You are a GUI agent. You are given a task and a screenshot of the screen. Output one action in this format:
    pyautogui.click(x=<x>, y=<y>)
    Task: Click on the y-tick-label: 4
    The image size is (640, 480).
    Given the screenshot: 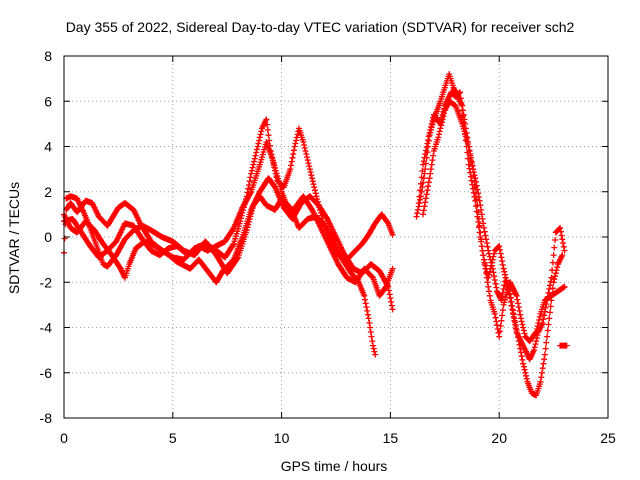 What is the action you would take?
    pyautogui.click(x=48, y=147)
    